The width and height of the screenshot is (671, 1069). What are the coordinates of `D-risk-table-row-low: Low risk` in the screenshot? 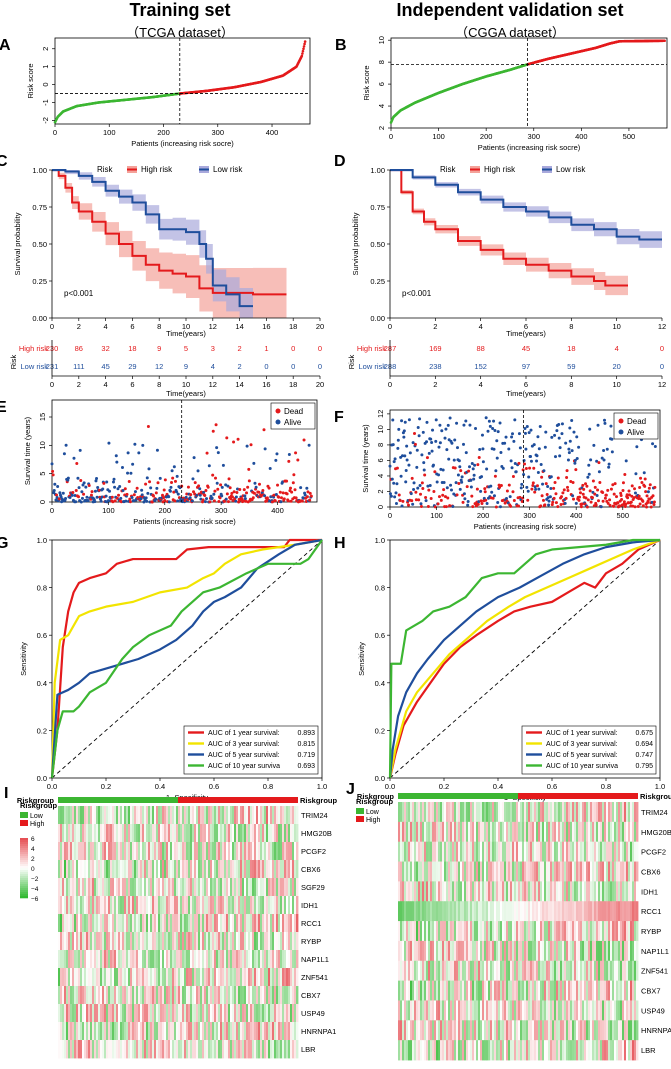 It's located at (372, 366).